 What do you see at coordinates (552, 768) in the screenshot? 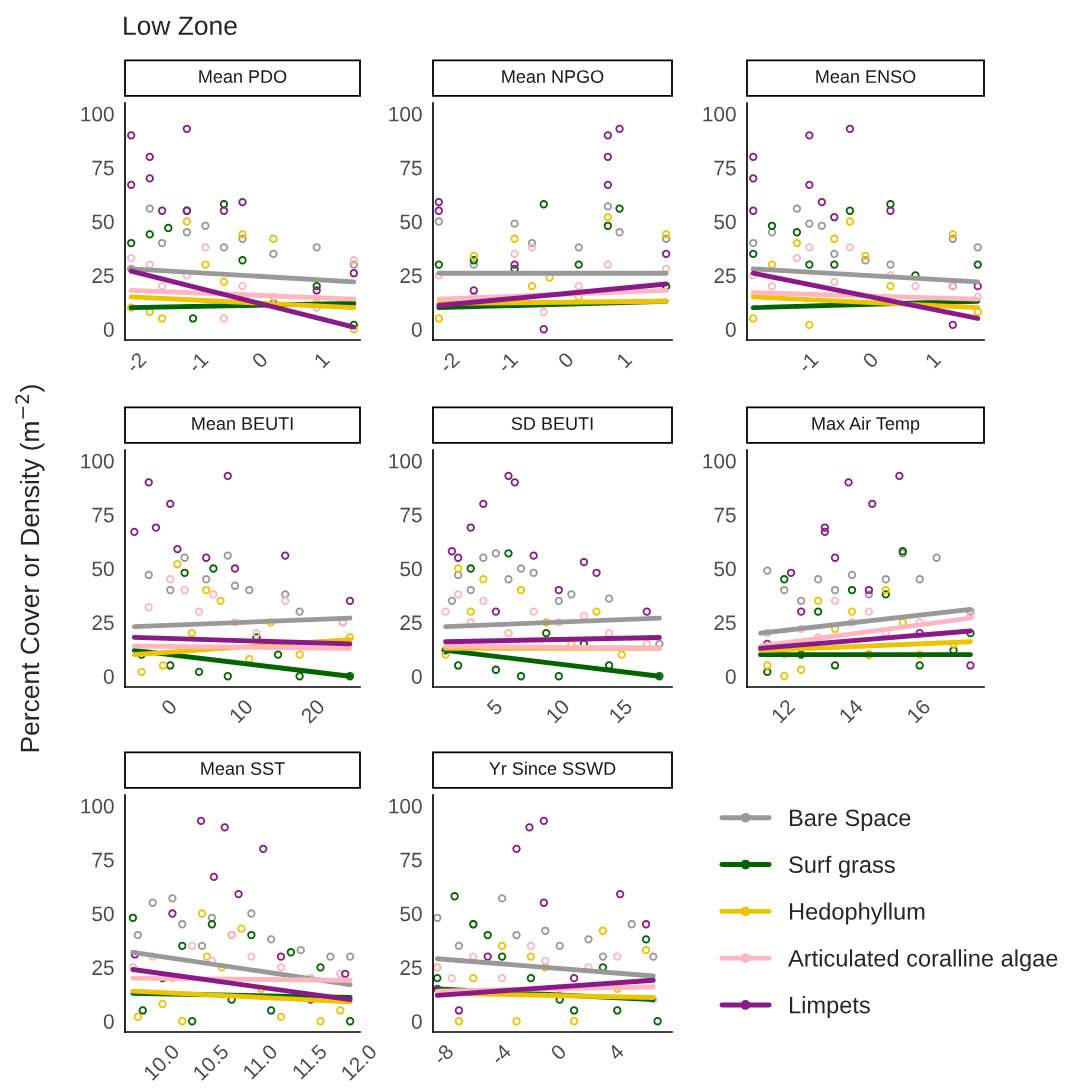
I see `chart-title: Yr Since SSWD` at bounding box center [552, 768].